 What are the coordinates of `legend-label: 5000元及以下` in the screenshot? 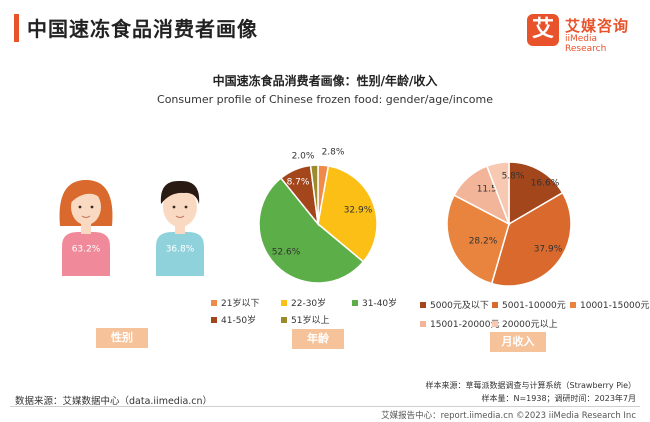 It's located at (459, 306).